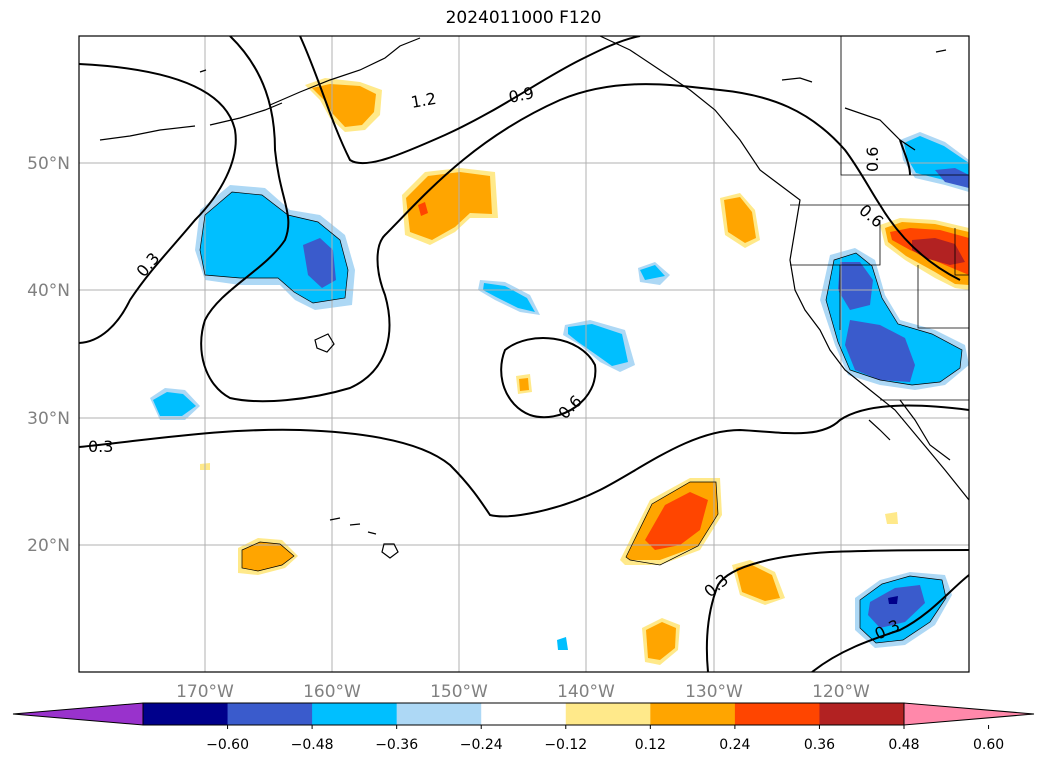  Describe the element at coordinates (423, 100) in the screenshot. I see `contour-label: 1.2` at that location.